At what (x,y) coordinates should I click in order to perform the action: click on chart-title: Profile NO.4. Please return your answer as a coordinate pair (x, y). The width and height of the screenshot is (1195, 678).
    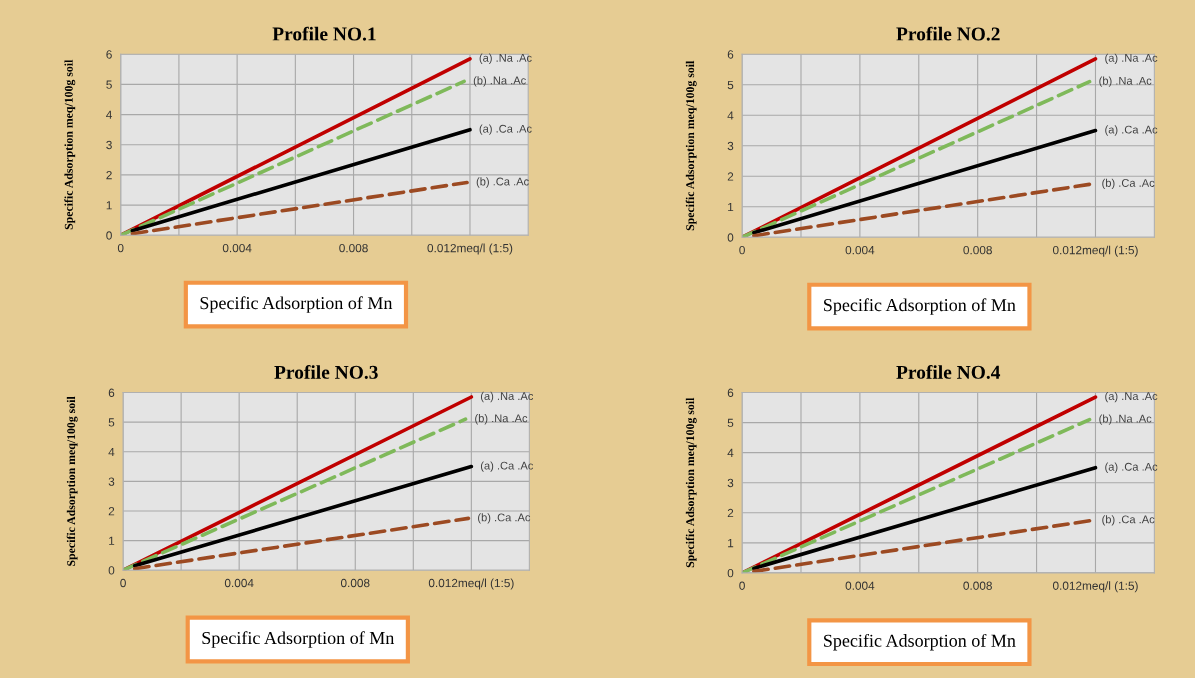
    Looking at the image, I should click on (948, 371).